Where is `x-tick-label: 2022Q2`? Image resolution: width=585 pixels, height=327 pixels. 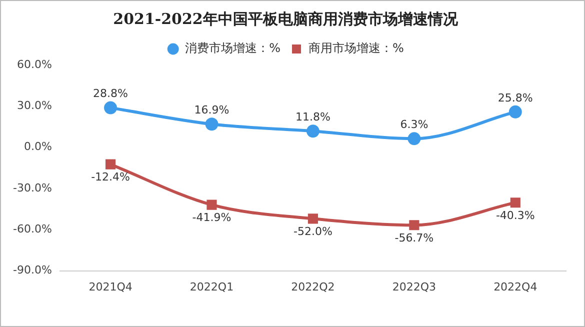
x-tick-label: 2022Q2 is located at coordinates (313, 287).